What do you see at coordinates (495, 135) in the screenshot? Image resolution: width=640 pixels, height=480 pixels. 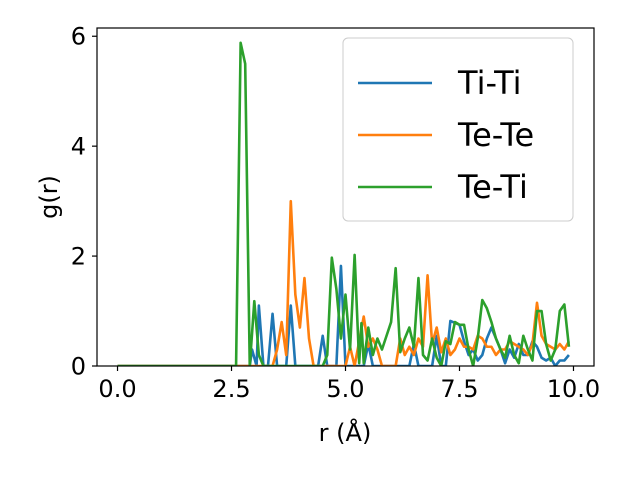 I see `legend-label-te-te: Te-Te` at bounding box center [495, 135].